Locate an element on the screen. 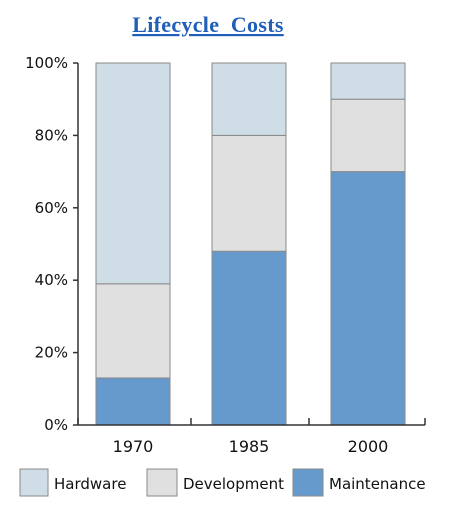 The width and height of the screenshot is (456, 511). legend-label-development: Development is located at coordinates (233, 484).